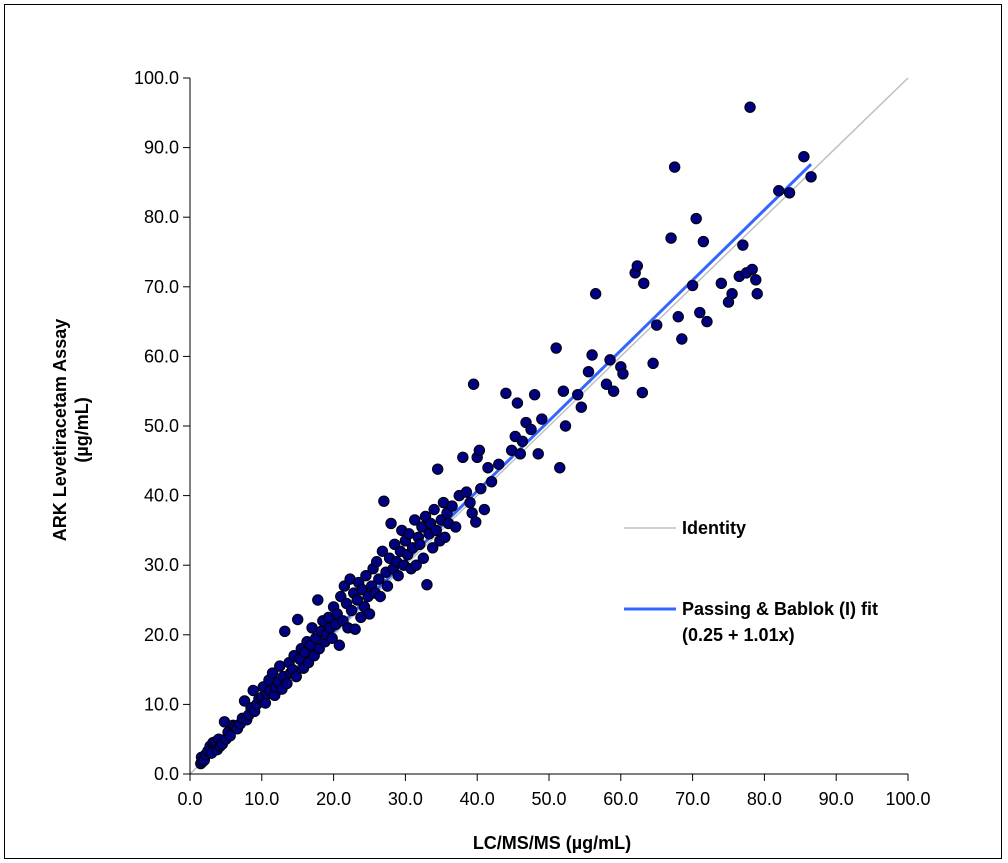  What do you see at coordinates (552, 843) in the screenshot?
I see `x-axis-title: LC/MS/MS (µg/mL)` at bounding box center [552, 843].